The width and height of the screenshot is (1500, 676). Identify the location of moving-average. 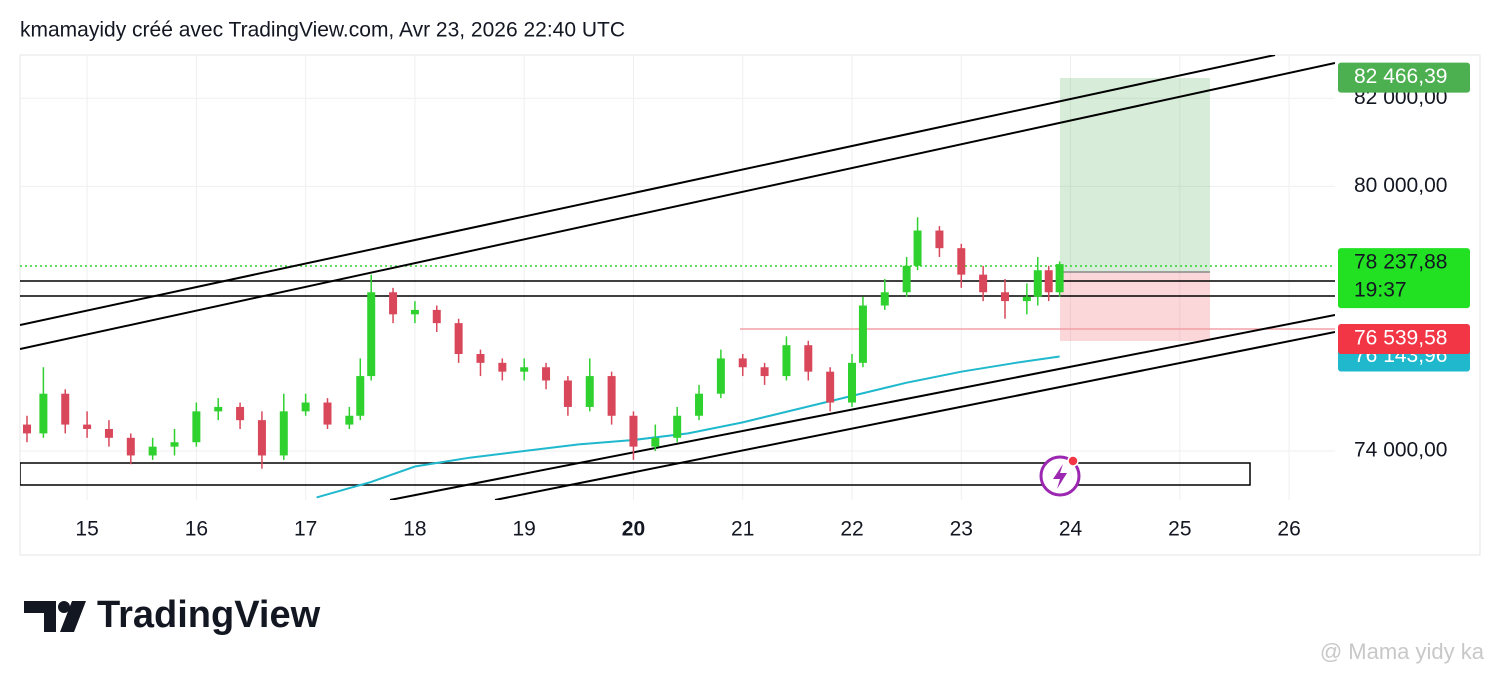
(688, 427).